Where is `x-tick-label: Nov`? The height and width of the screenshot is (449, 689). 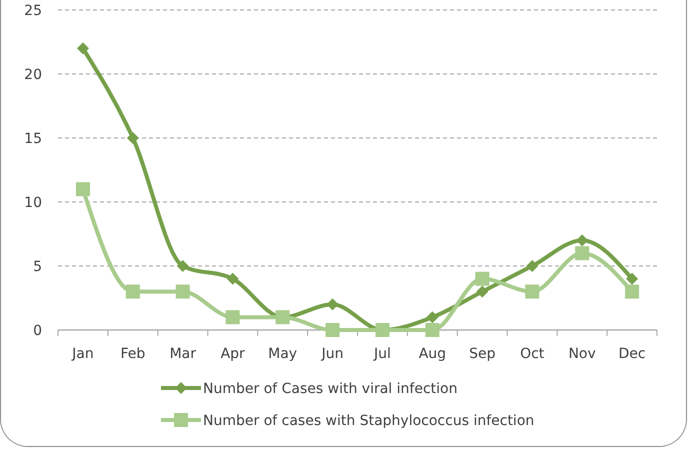
x-tick-label: Nov is located at coordinates (582, 354).